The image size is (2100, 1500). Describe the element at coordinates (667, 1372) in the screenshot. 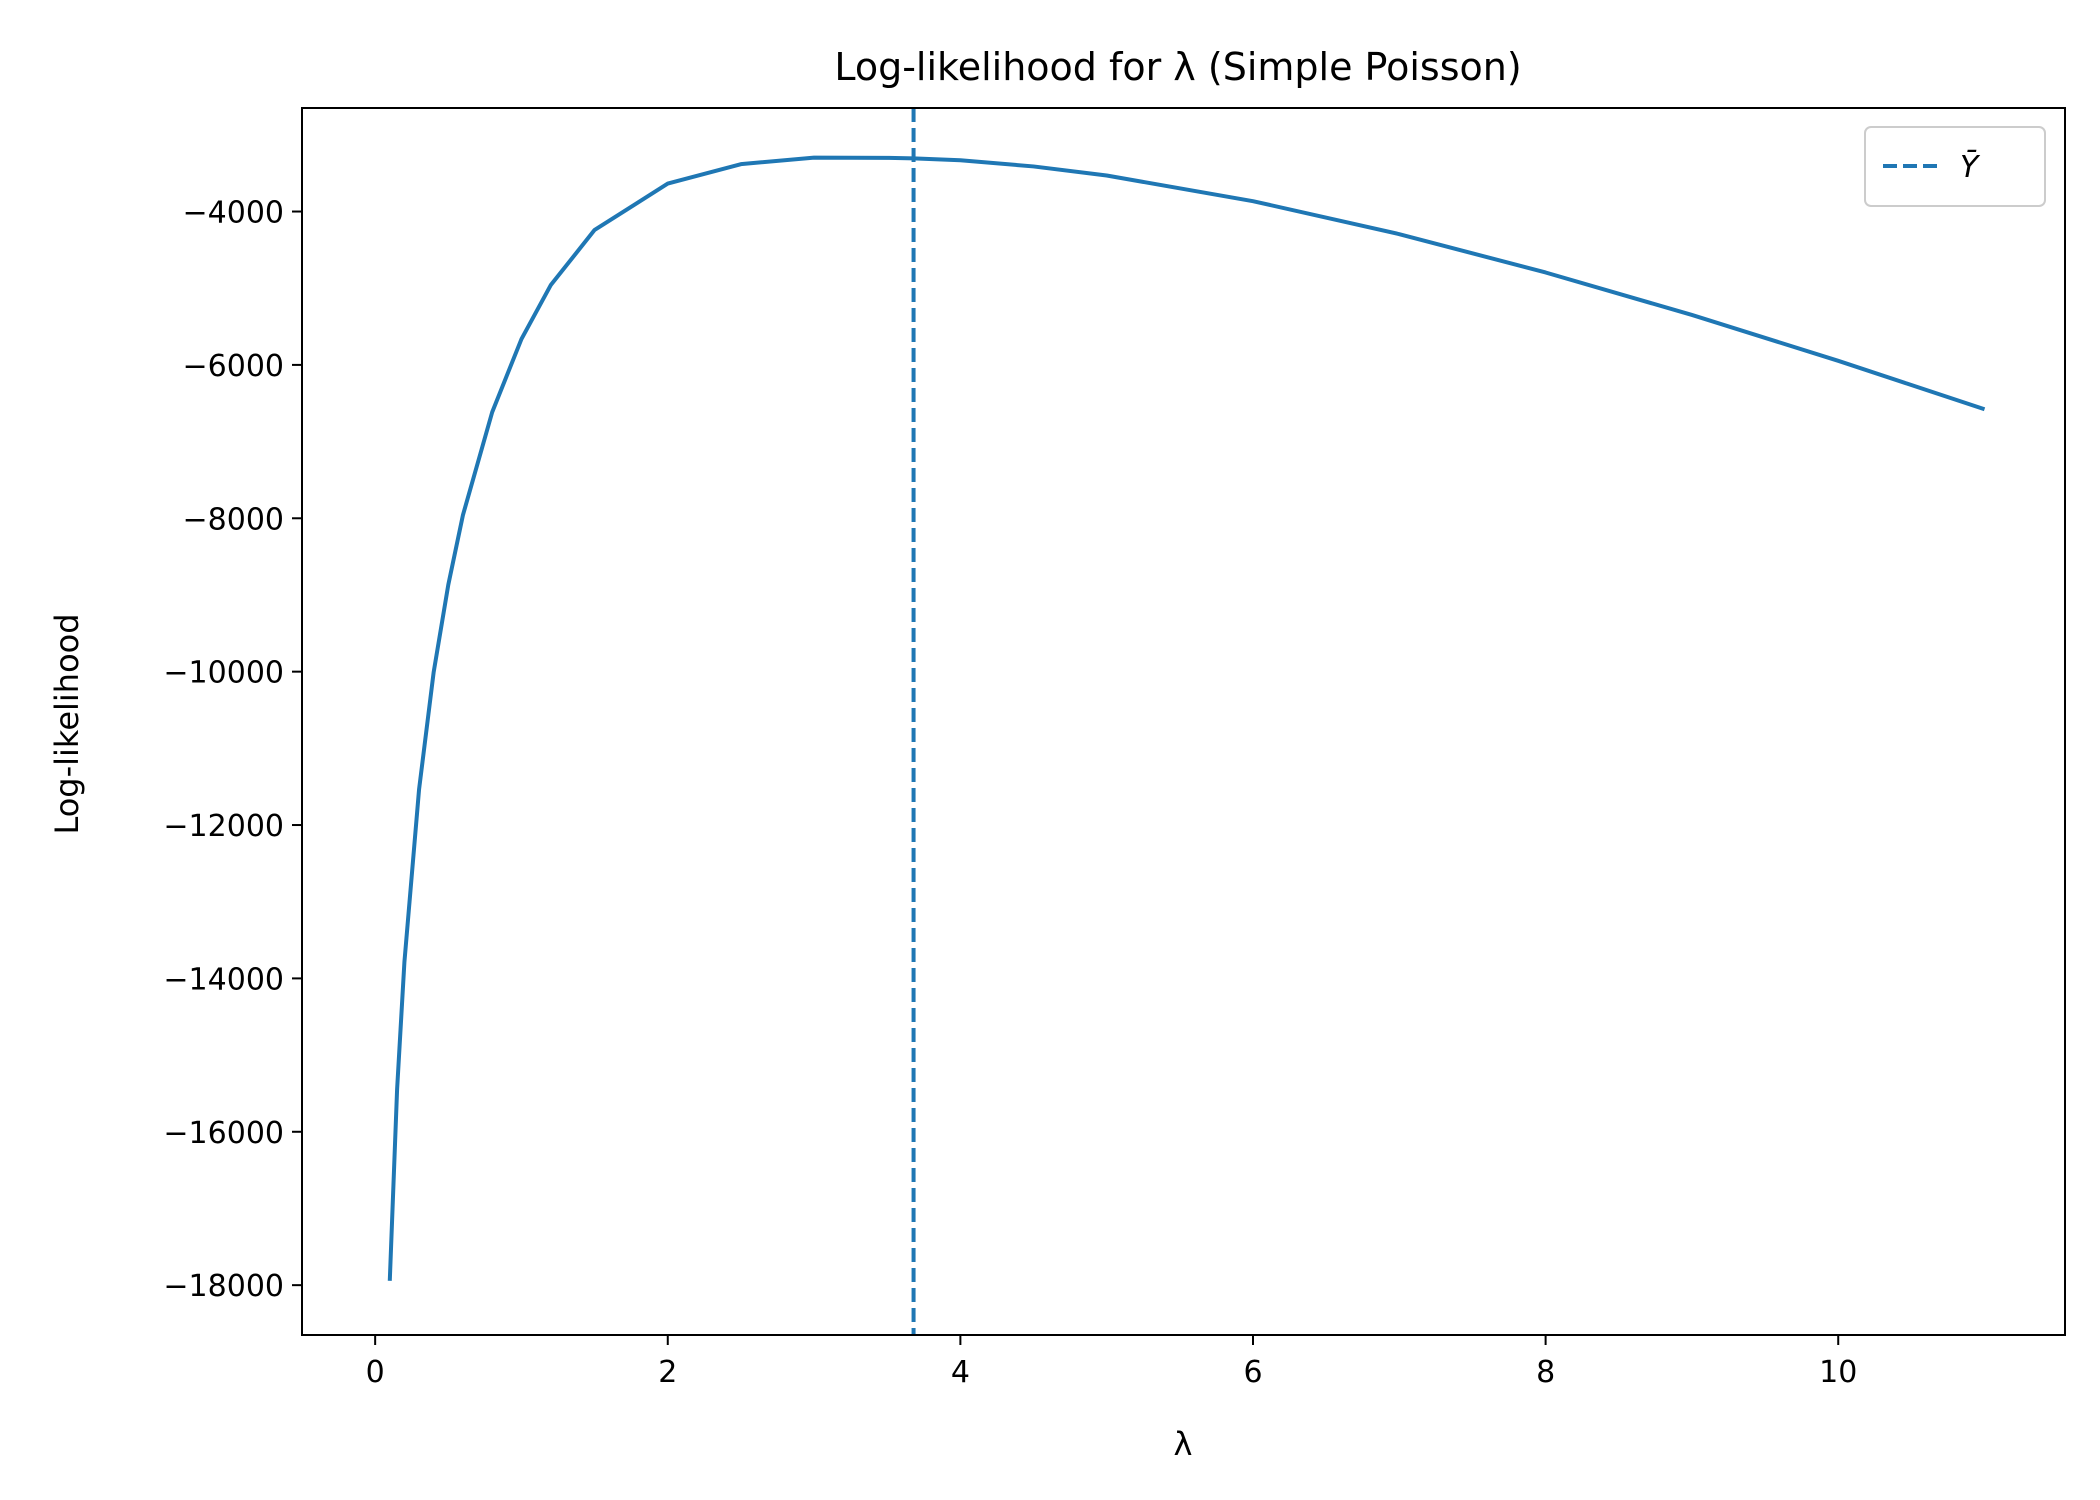

I see `x-tick-label: 2` at that location.